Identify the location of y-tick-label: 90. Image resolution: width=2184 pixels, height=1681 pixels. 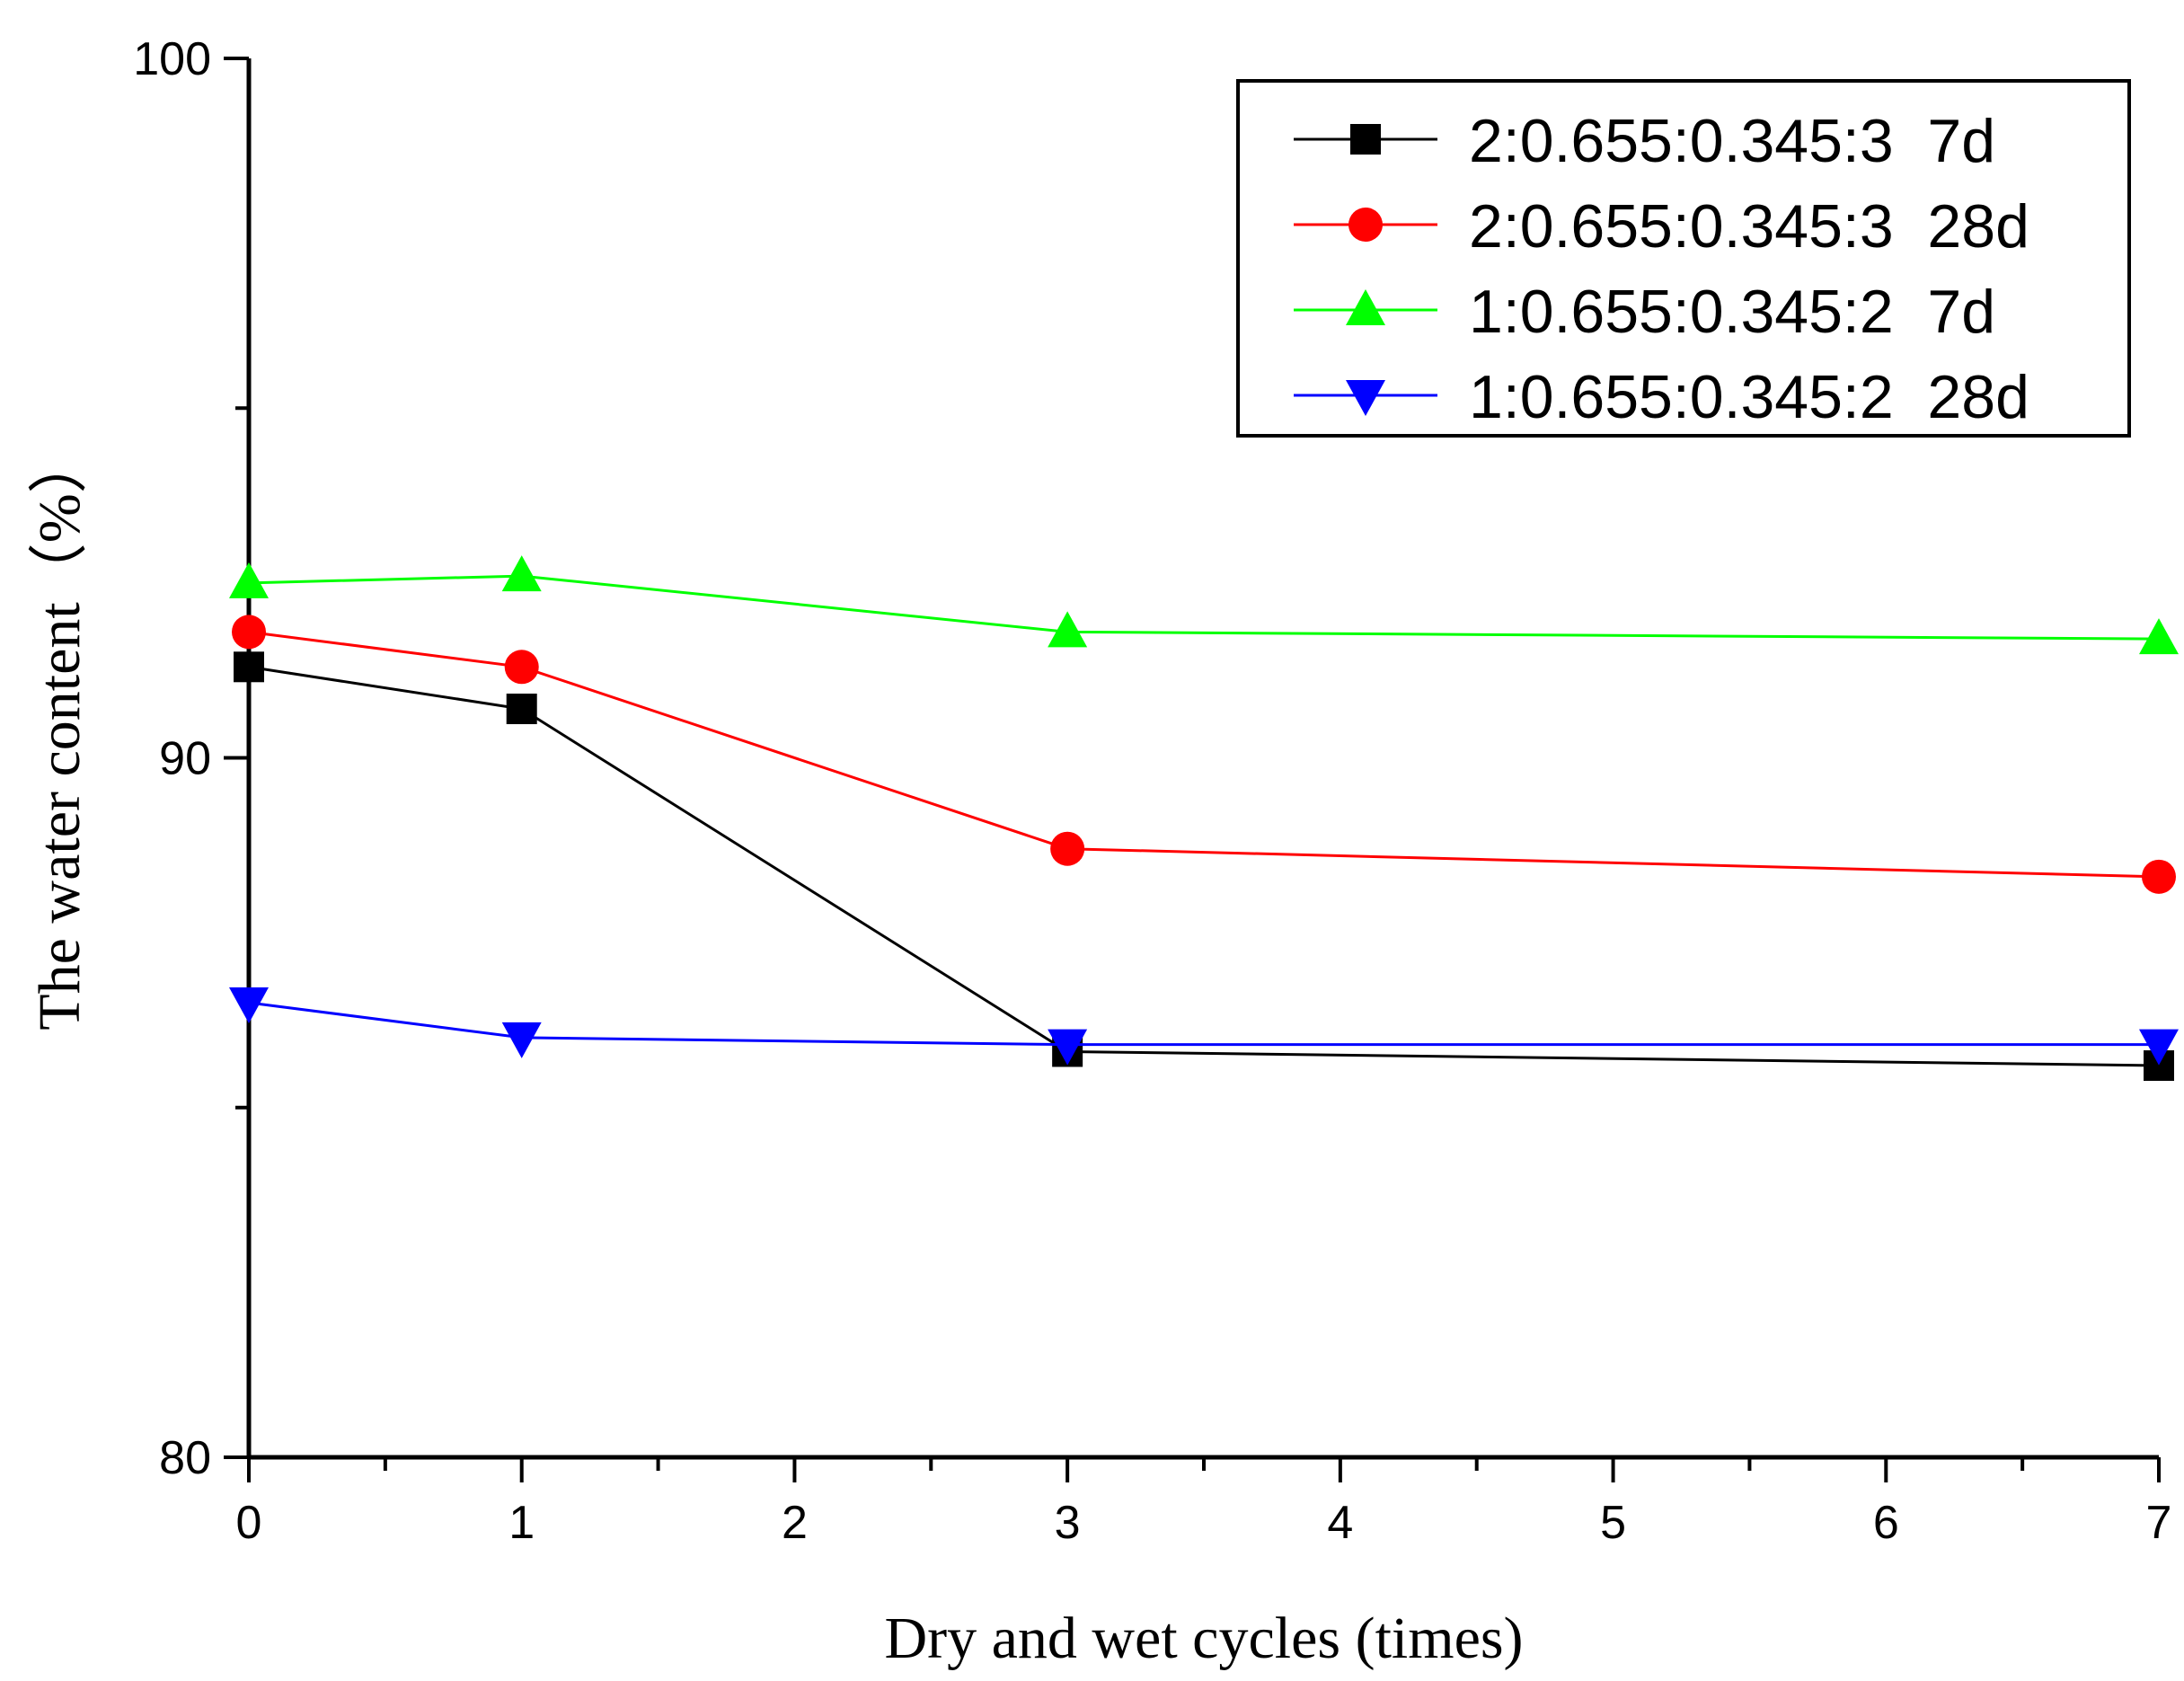
(185, 759).